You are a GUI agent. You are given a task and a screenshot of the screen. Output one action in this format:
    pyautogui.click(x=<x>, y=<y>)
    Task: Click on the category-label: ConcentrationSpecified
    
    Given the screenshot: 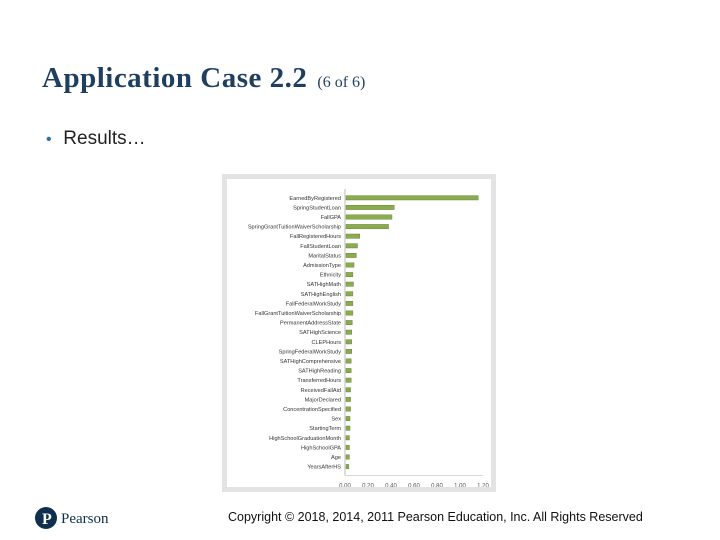 What is the action you would take?
    pyautogui.click(x=312, y=410)
    